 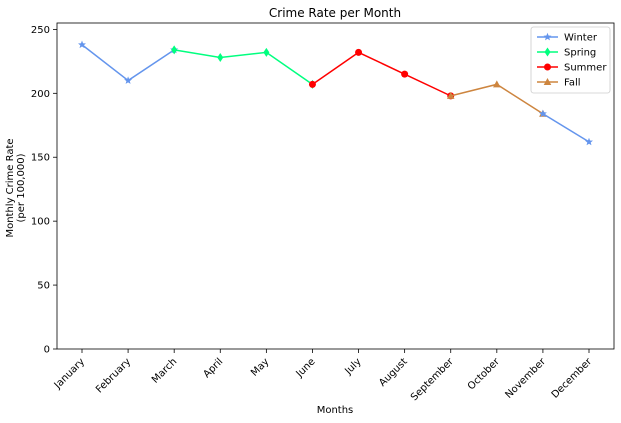 I want to click on y-tick-label: 0, so click(x=47, y=350).